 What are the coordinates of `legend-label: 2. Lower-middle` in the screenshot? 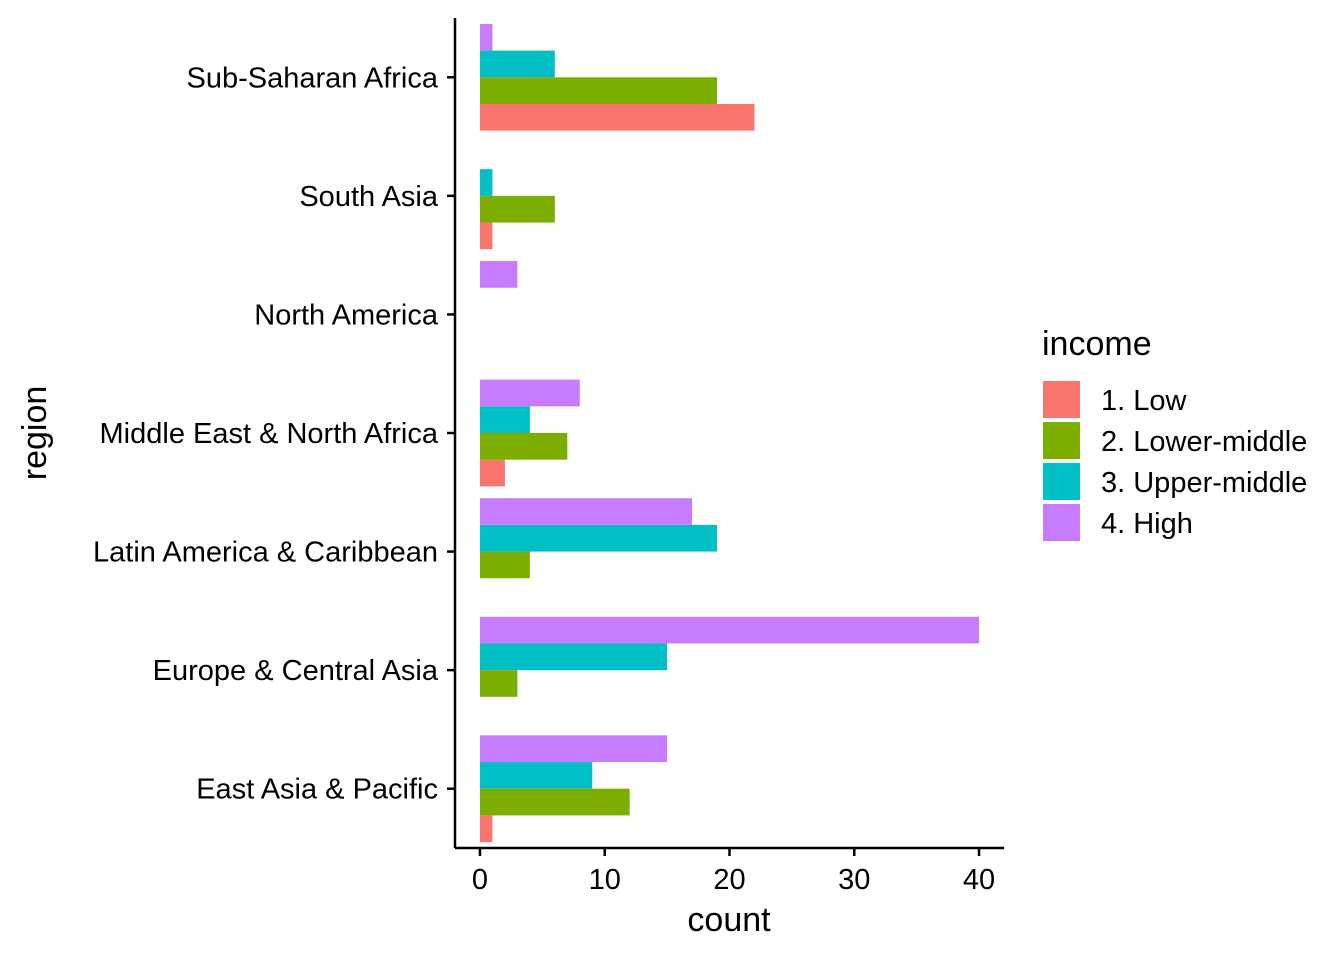 It's located at (1204, 442).